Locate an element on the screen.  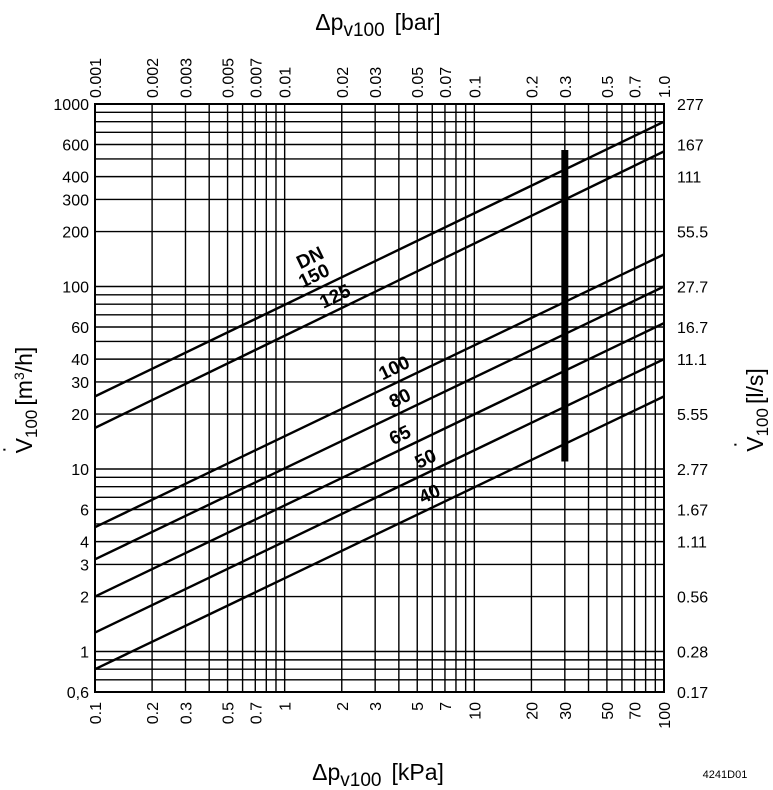
left-tick-label: 6 is located at coordinates (84, 510).